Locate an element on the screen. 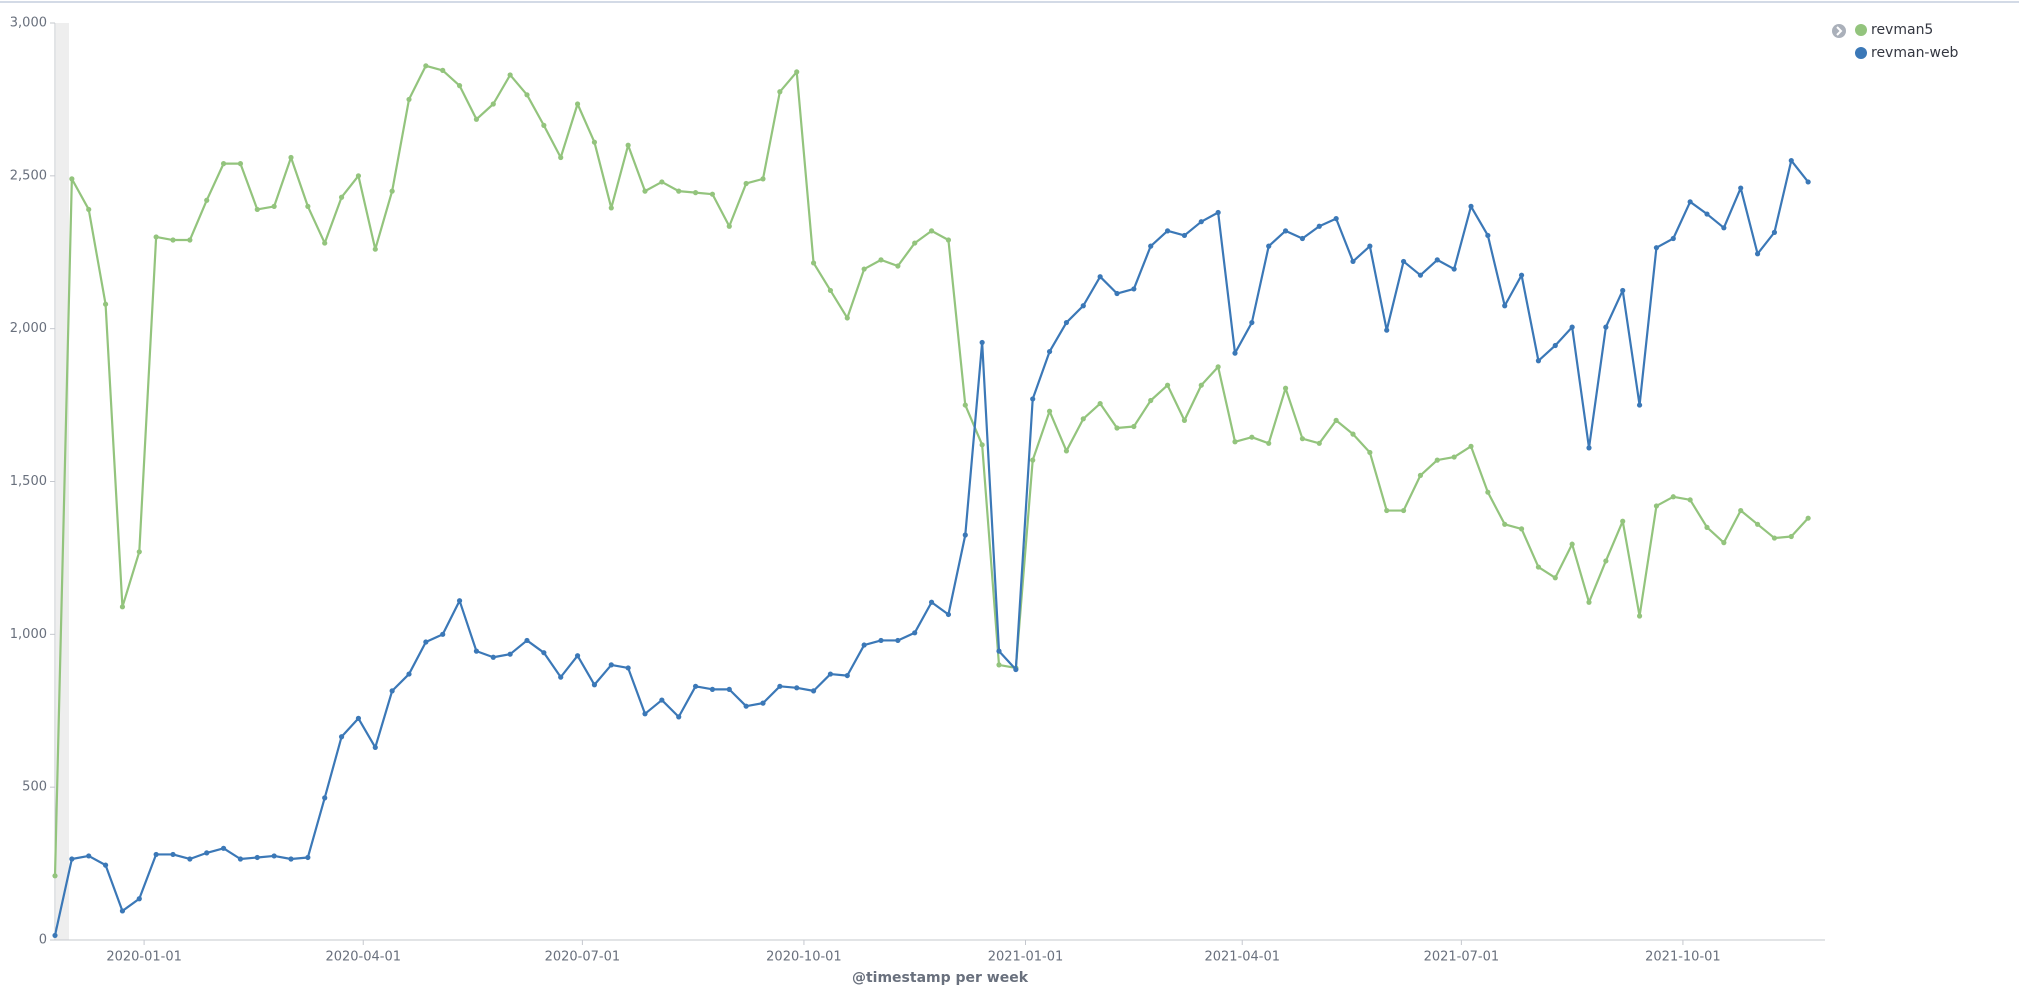  legend-toggle is located at coordinates (1839, 31).